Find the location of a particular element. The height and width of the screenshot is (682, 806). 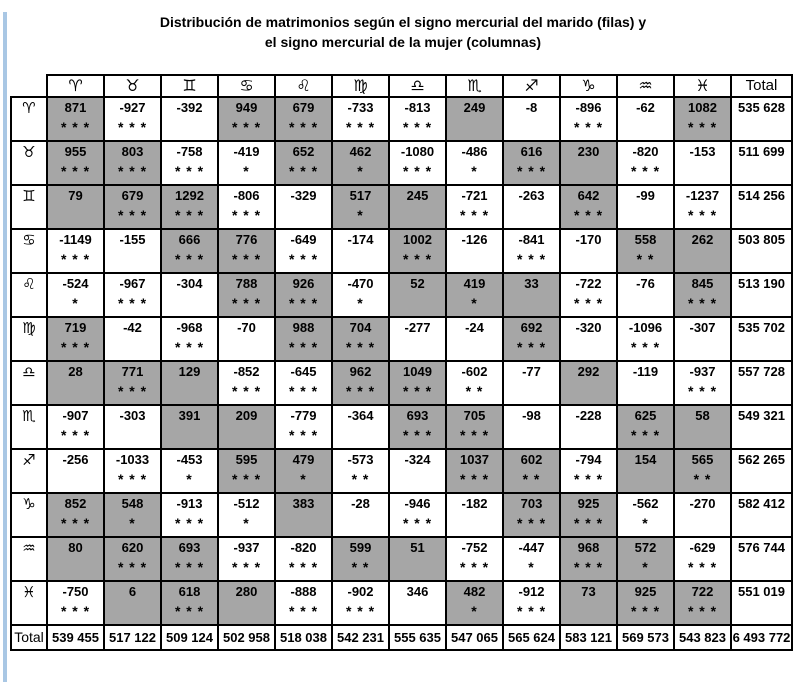

matrix-cell: -794 * * * is located at coordinates (588, 470).